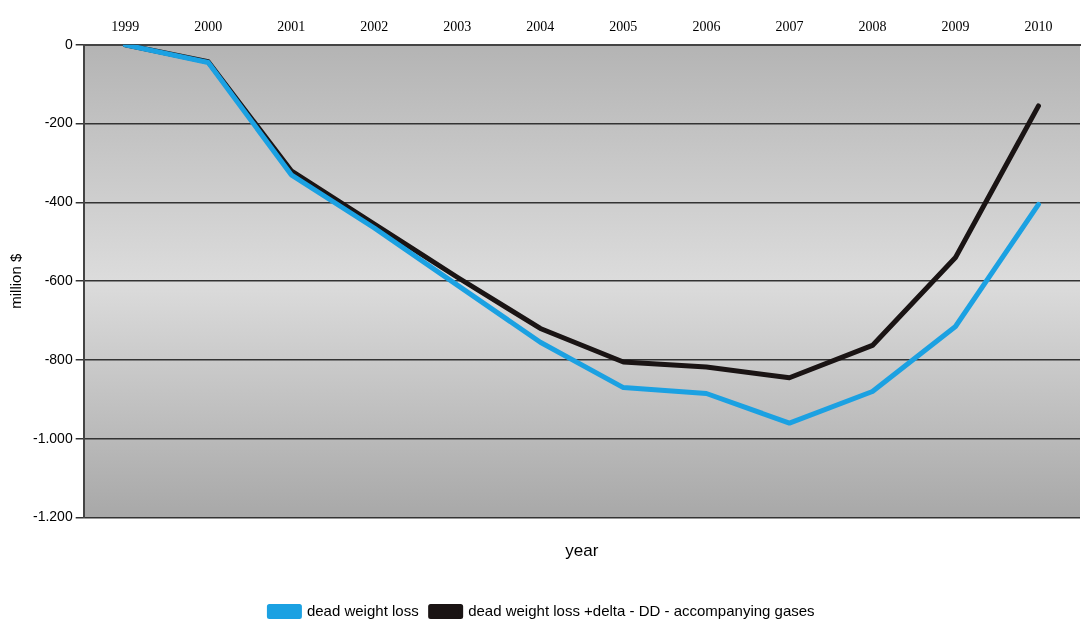  What do you see at coordinates (362, 610) in the screenshot?
I see `legend-label: dead weight loss` at bounding box center [362, 610].